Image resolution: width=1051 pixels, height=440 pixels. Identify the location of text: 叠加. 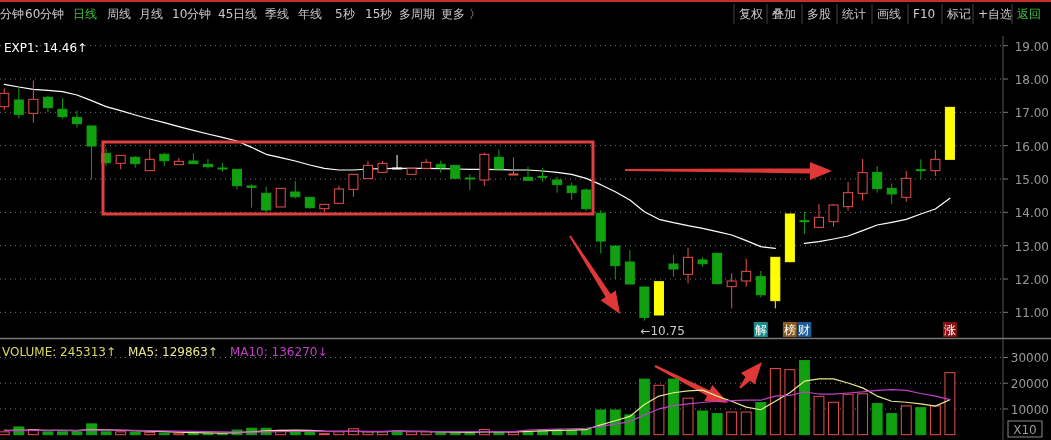
(784, 14).